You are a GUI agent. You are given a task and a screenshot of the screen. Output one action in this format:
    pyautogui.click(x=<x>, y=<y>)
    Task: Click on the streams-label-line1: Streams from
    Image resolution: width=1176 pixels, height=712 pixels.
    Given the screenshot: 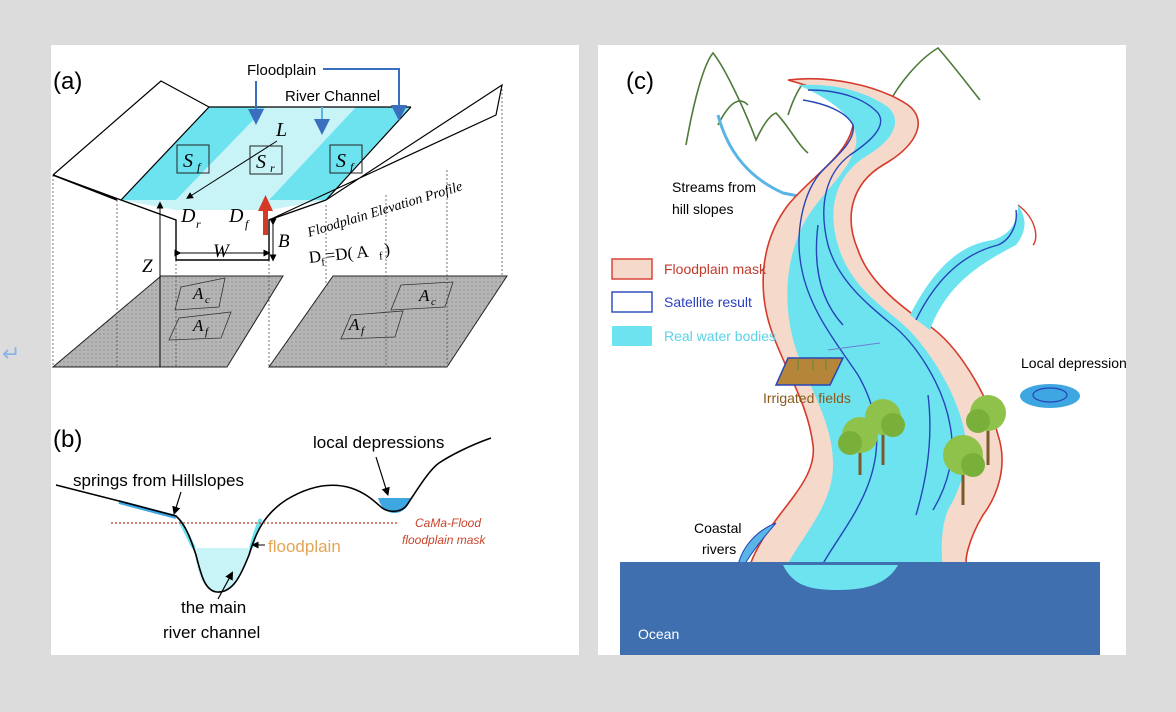 What is the action you would take?
    pyautogui.click(x=714, y=187)
    